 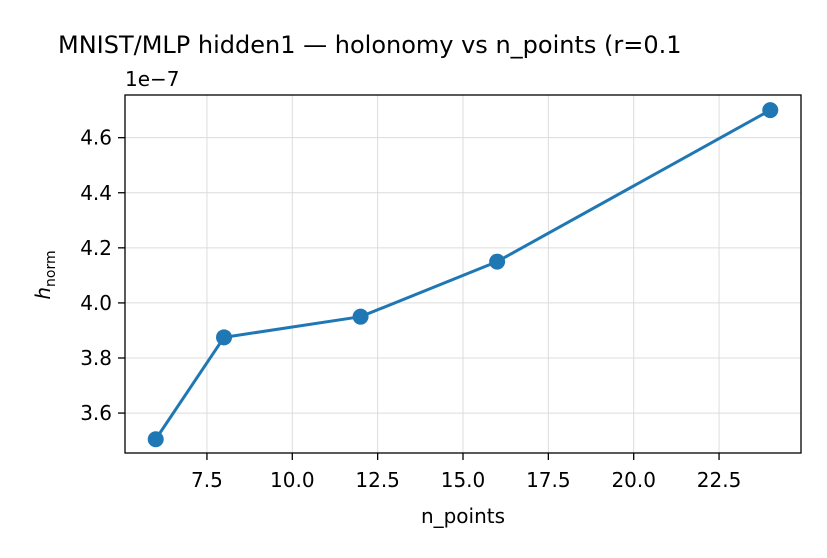 What do you see at coordinates (633, 480) in the screenshot?
I see `x-tick-label: 20.0` at bounding box center [633, 480].